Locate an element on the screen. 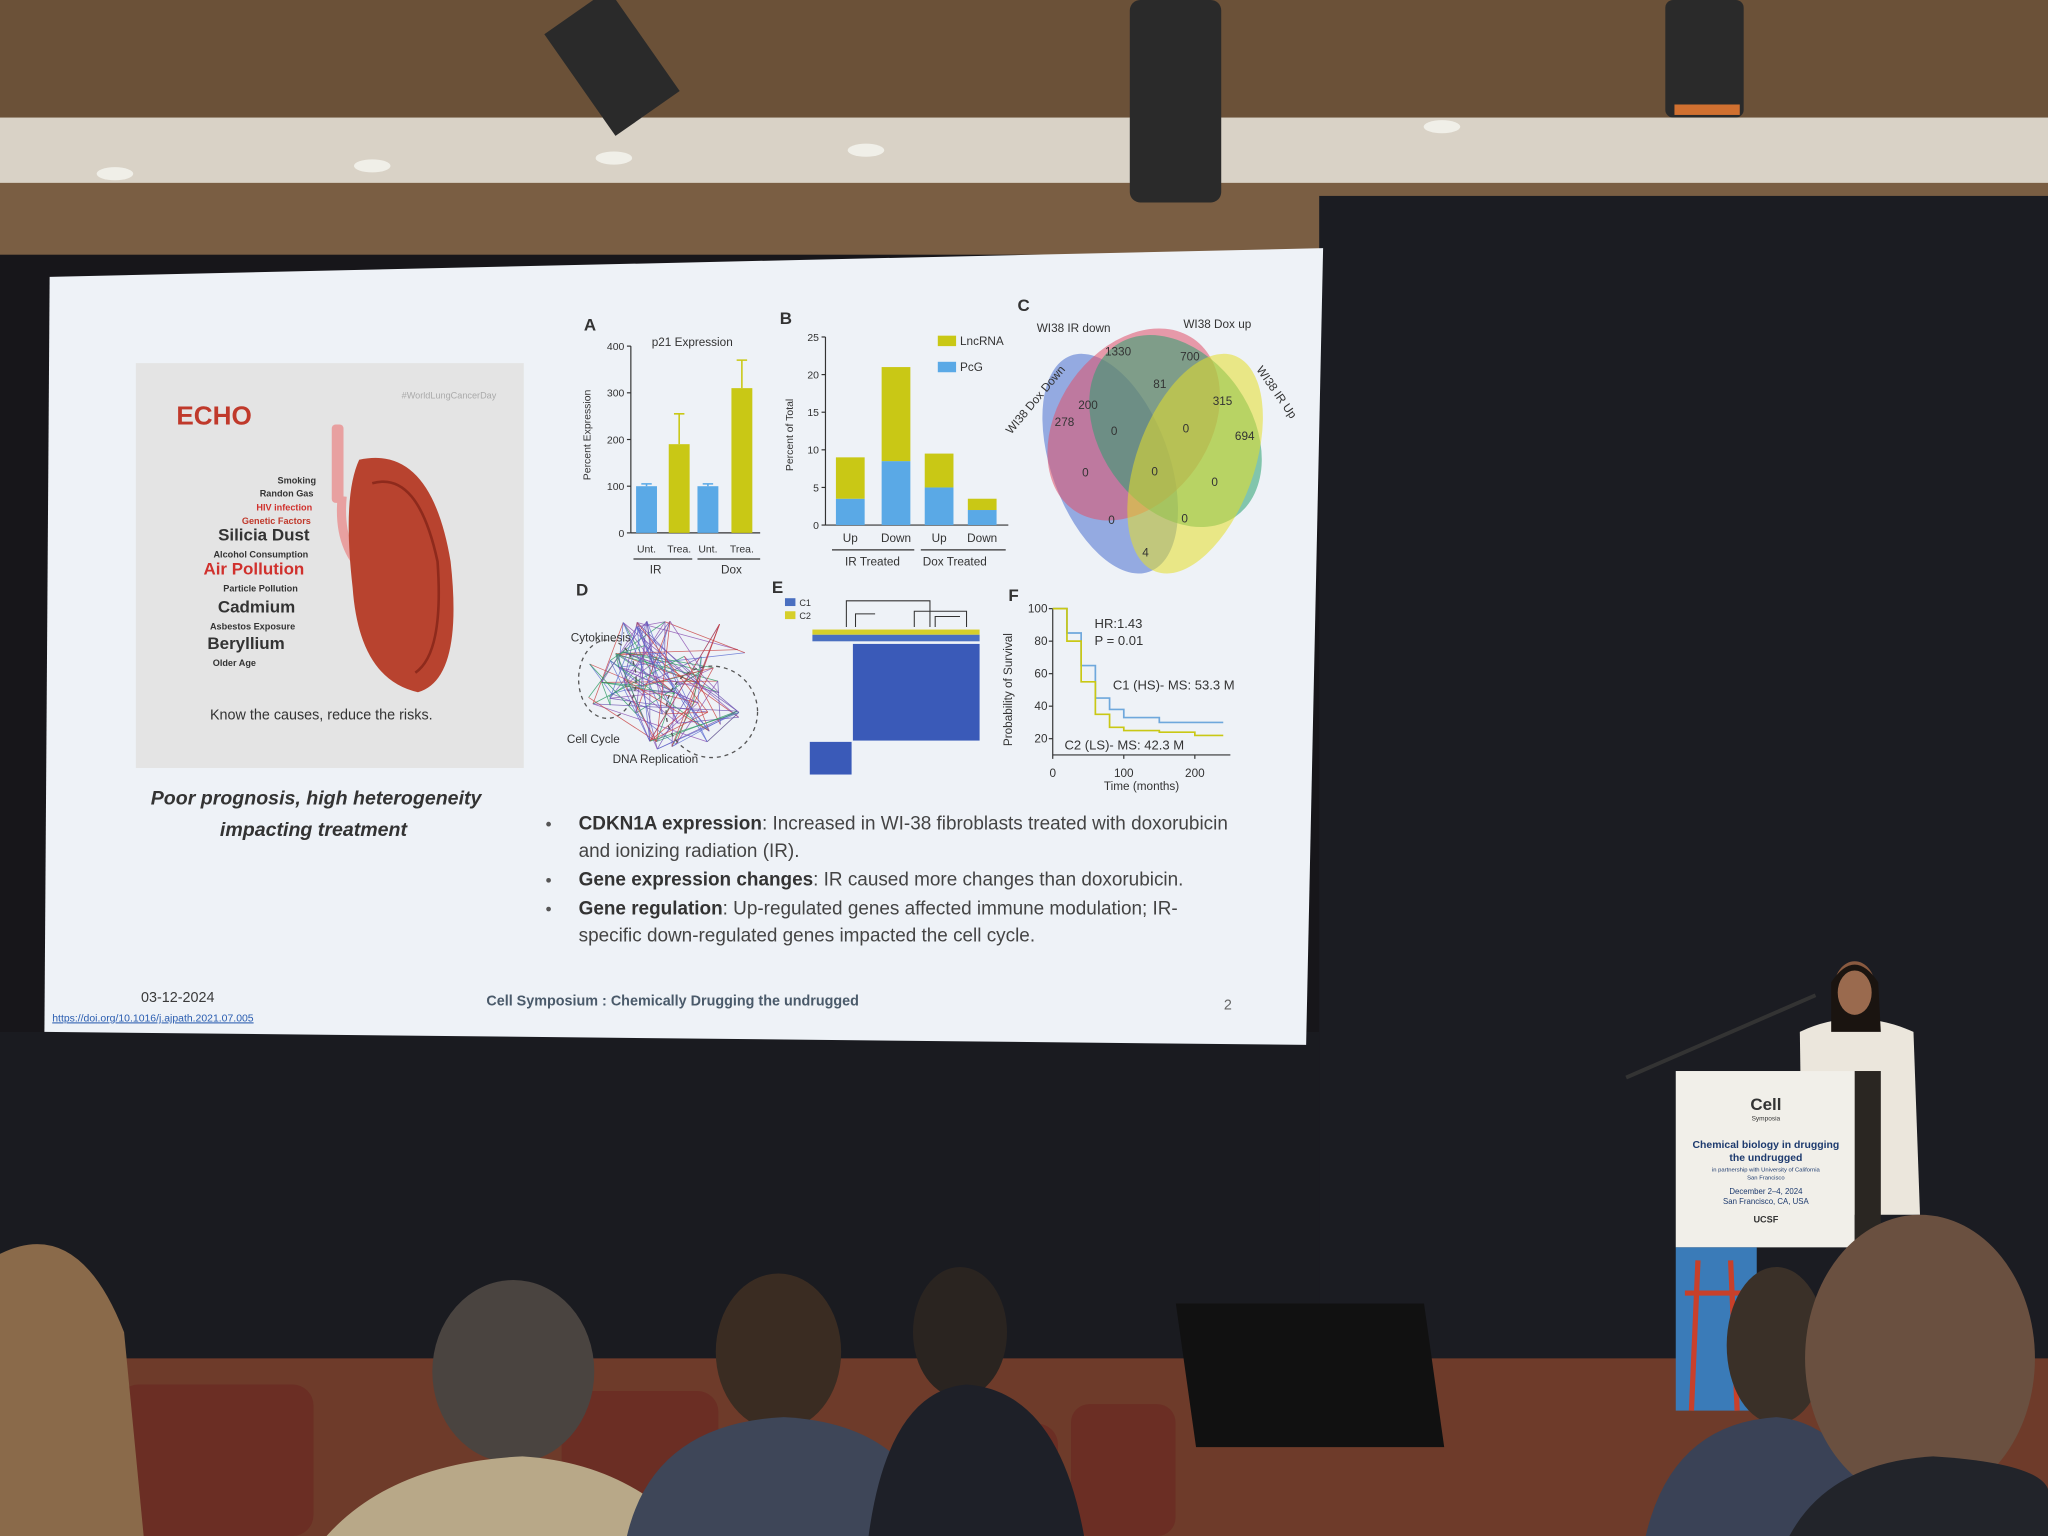  podium-partner: San Francisco is located at coordinates (1766, 1178).